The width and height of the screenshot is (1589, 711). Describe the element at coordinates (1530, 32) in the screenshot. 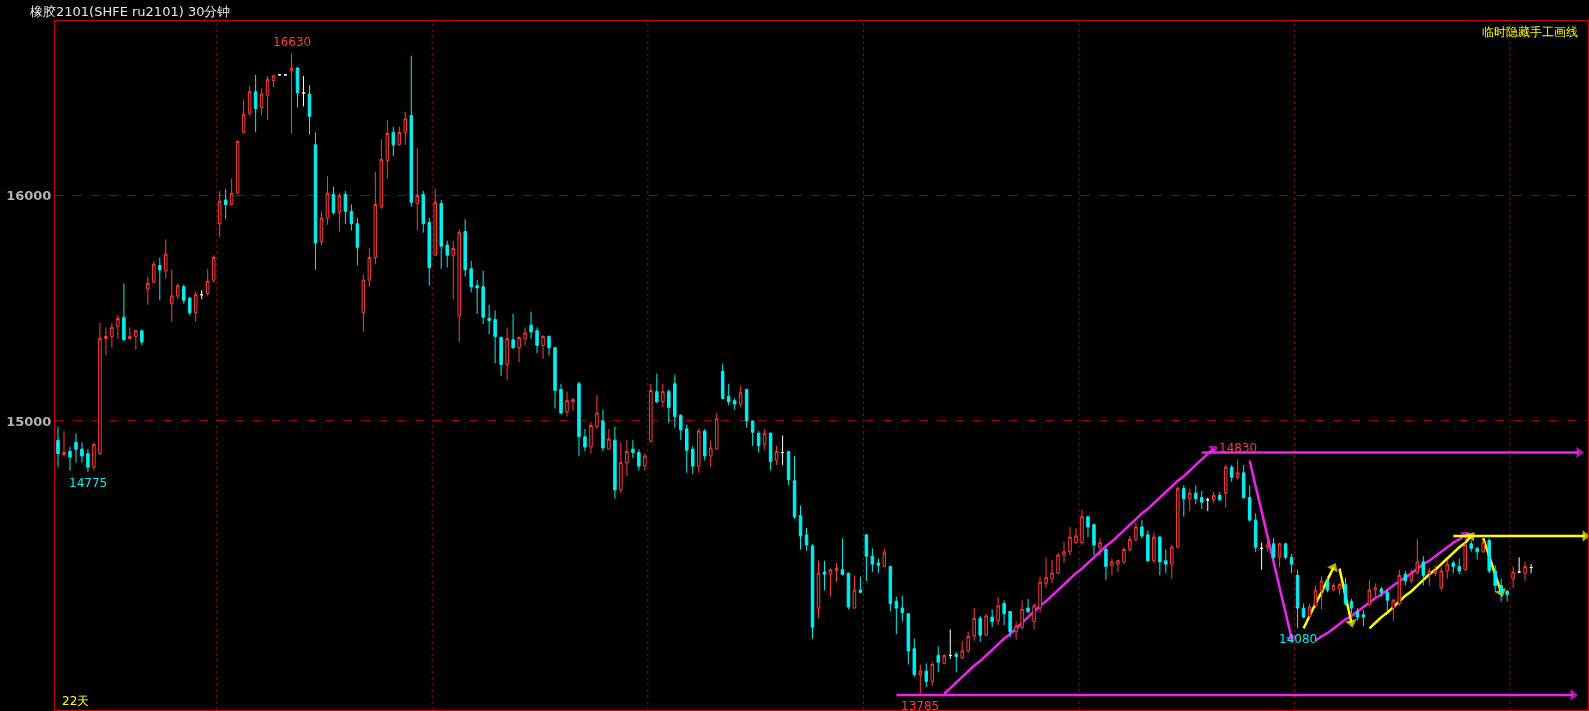

I see `annotation: 临时隐藏手工画线` at that location.